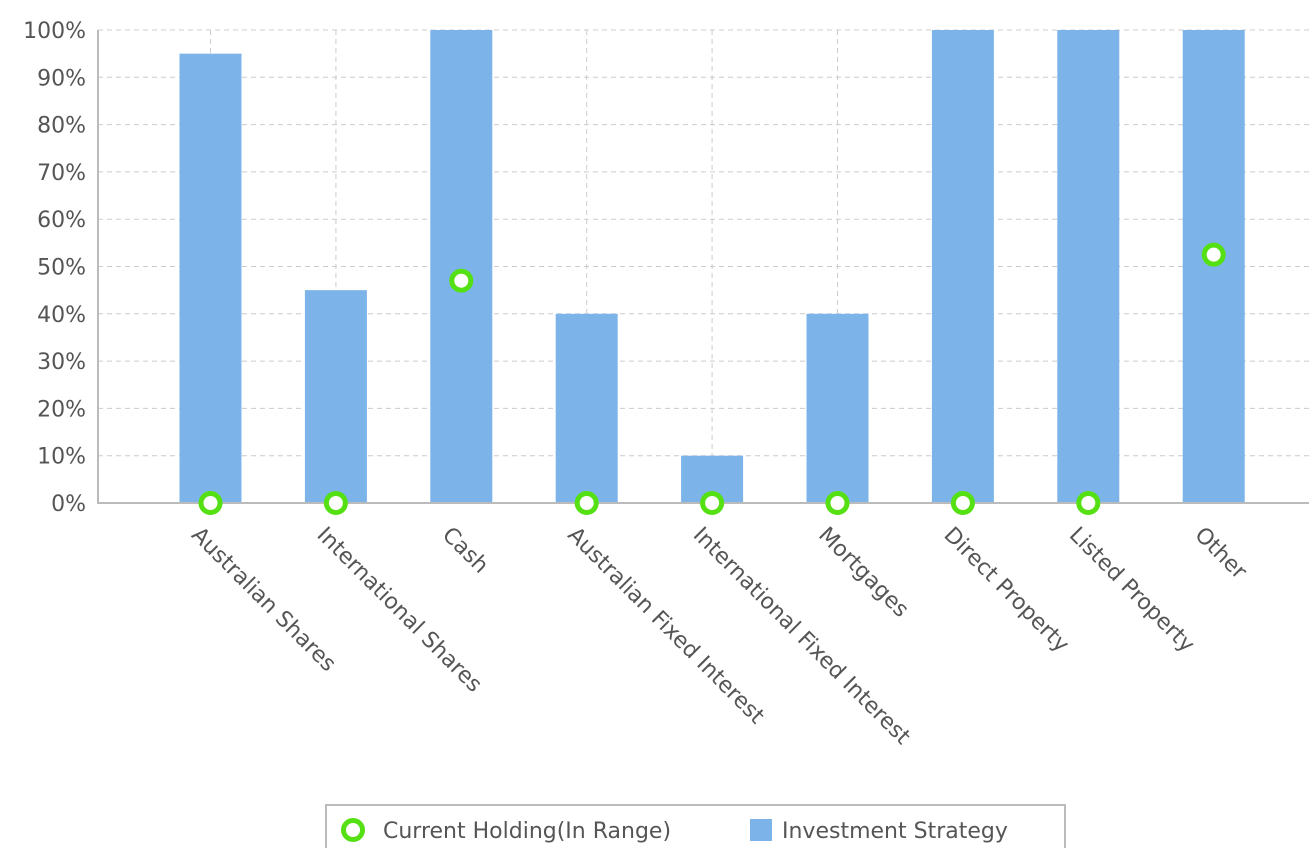 This screenshot has height=848, width=1313. I want to click on y-tick-label: 100%, so click(54, 31).